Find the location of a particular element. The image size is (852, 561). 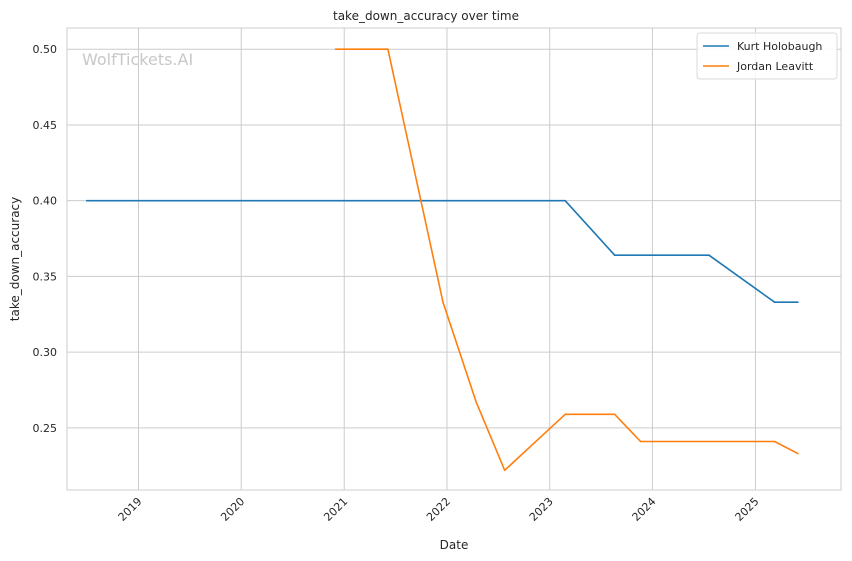

legend-box is located at coordinates (767, 56).